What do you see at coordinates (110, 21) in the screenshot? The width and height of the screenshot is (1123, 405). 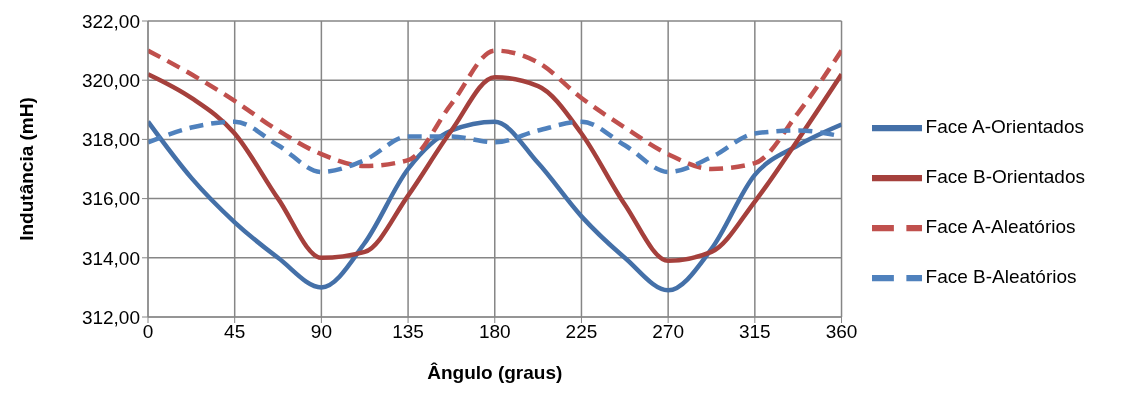 I see `y-tick-label: 322,00` at bounding box center [110, 21].